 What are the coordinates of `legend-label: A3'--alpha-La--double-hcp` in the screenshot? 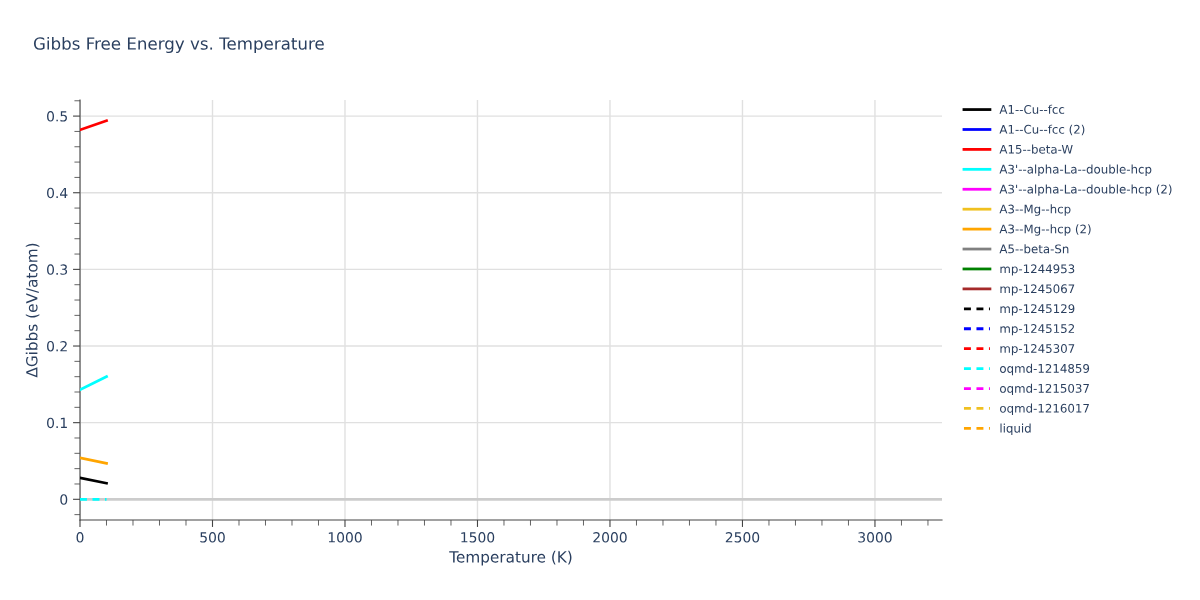 It's located at (1075, 170).